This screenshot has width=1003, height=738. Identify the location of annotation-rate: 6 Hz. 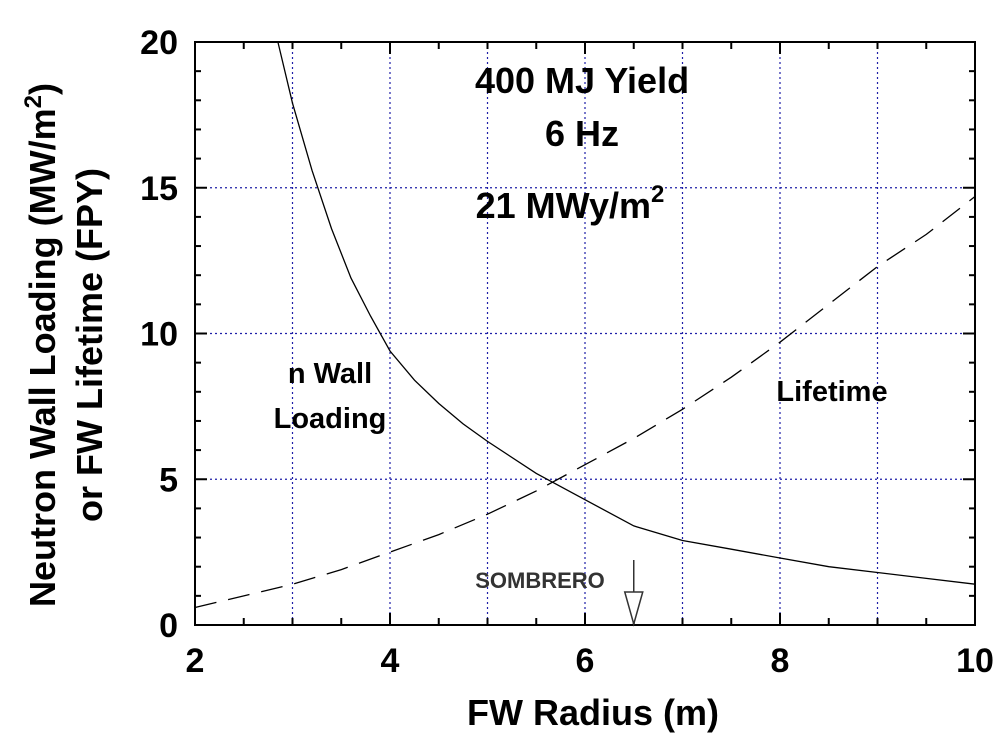
(582, 133).